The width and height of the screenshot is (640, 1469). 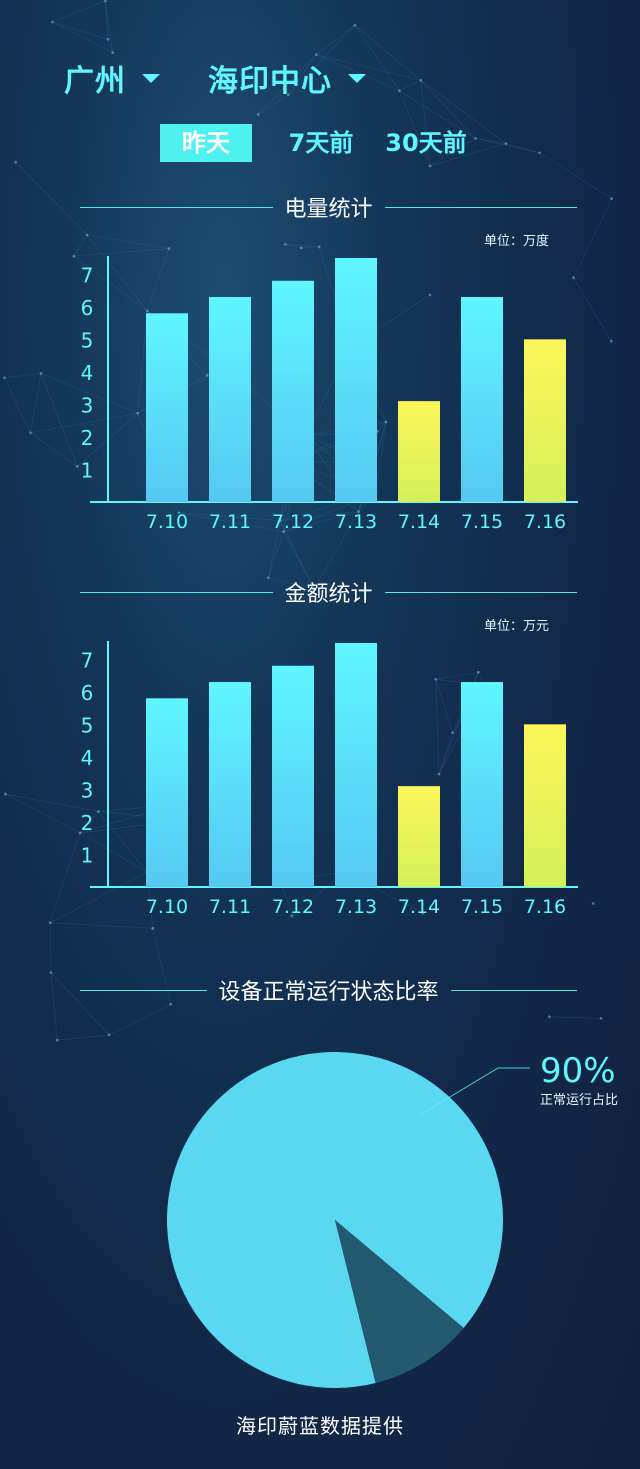 What do you see at coordinates (87, 438) in the screenshot?
I see `y-tick-label: 2` at bounding box center [87, 438].